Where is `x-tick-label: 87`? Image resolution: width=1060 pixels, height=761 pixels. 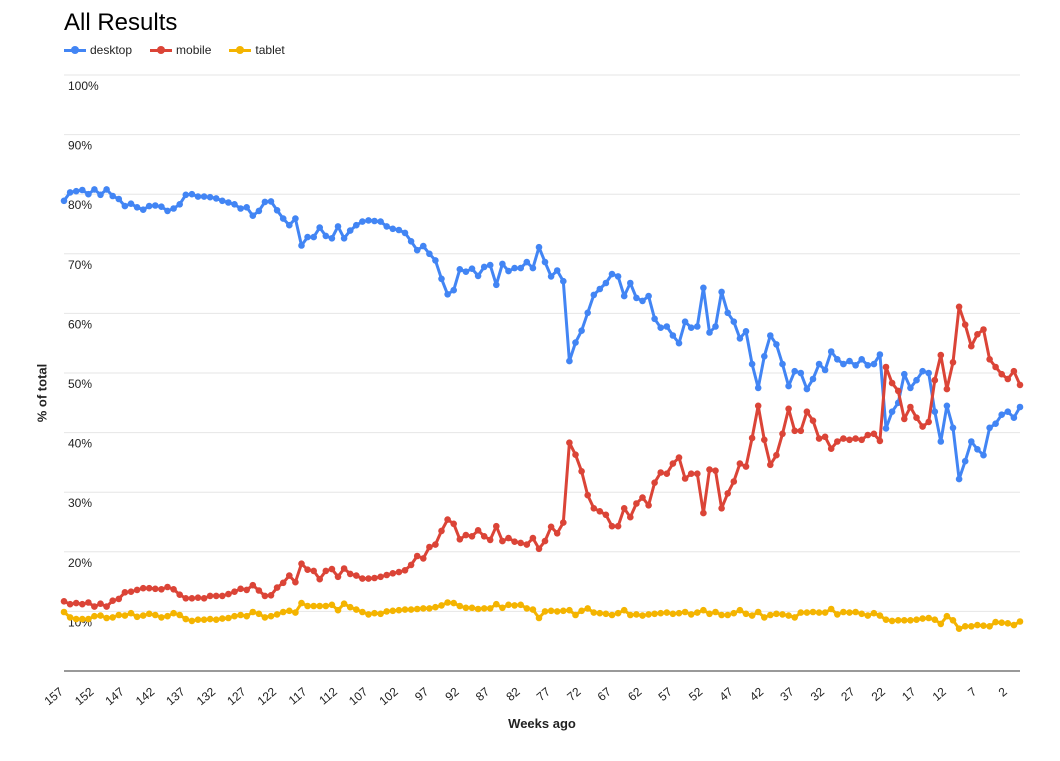 x-tick-label: 87 is located at coordinates (482, 694).